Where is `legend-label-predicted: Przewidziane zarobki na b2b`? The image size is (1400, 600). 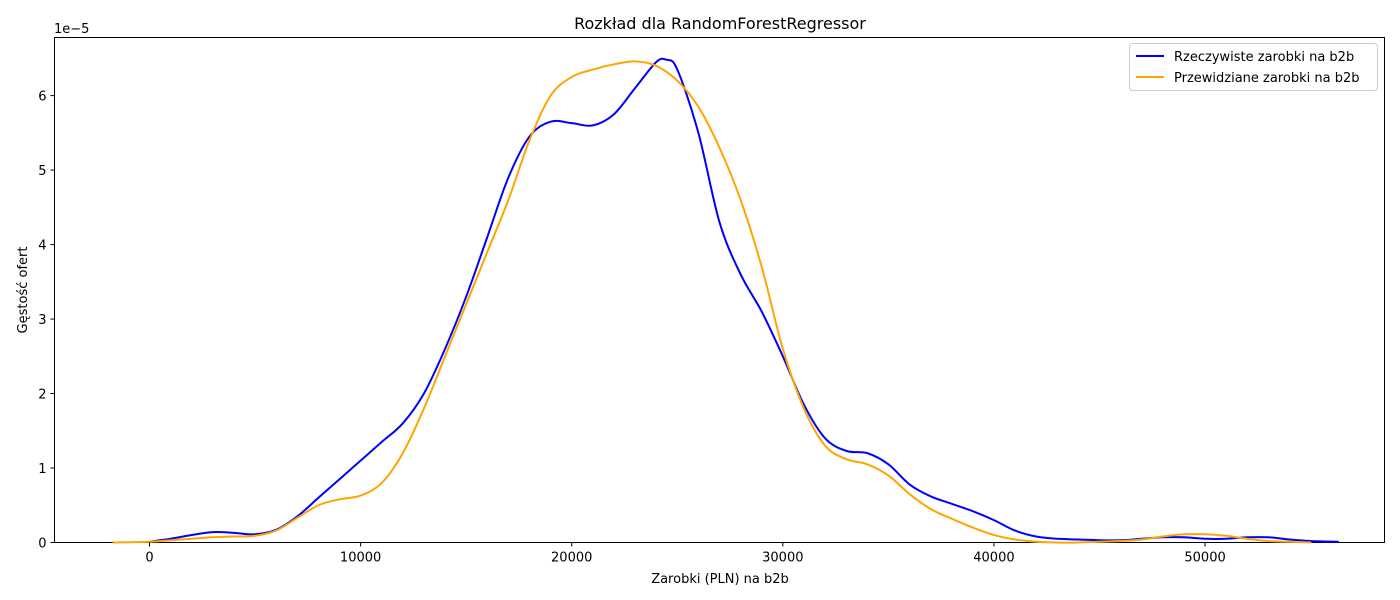
legend-label-predicted: Przewidziane zarobki na b2b is located at coordinates (1267, 78).